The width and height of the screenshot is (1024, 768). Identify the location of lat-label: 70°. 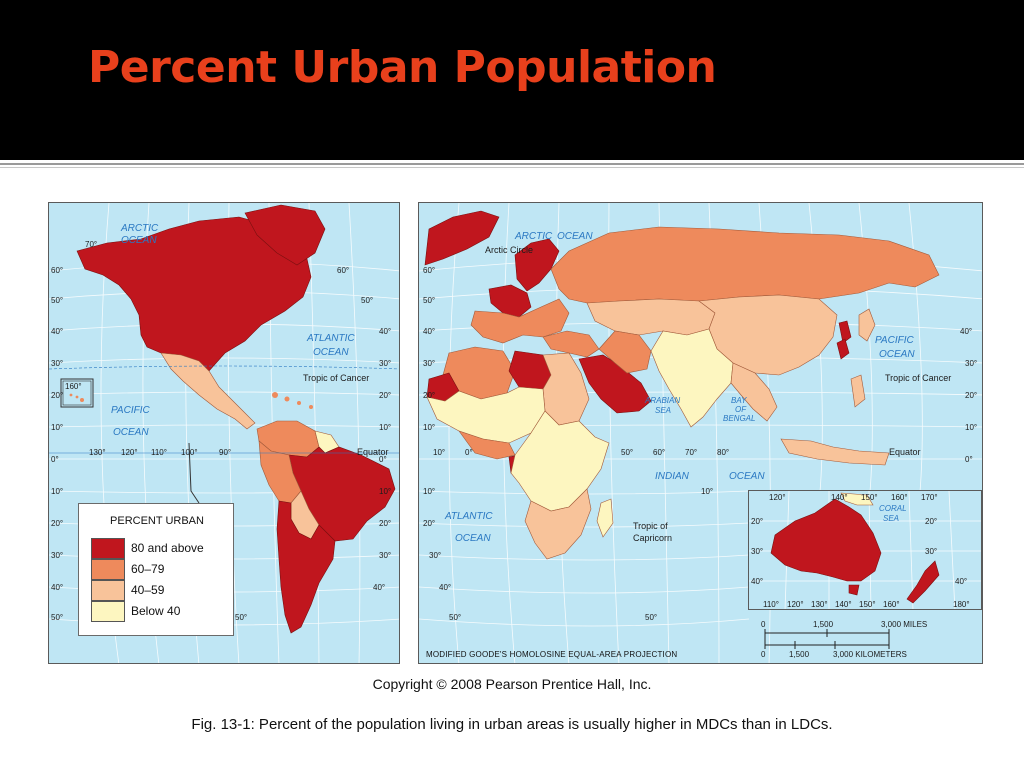
(91, 244).